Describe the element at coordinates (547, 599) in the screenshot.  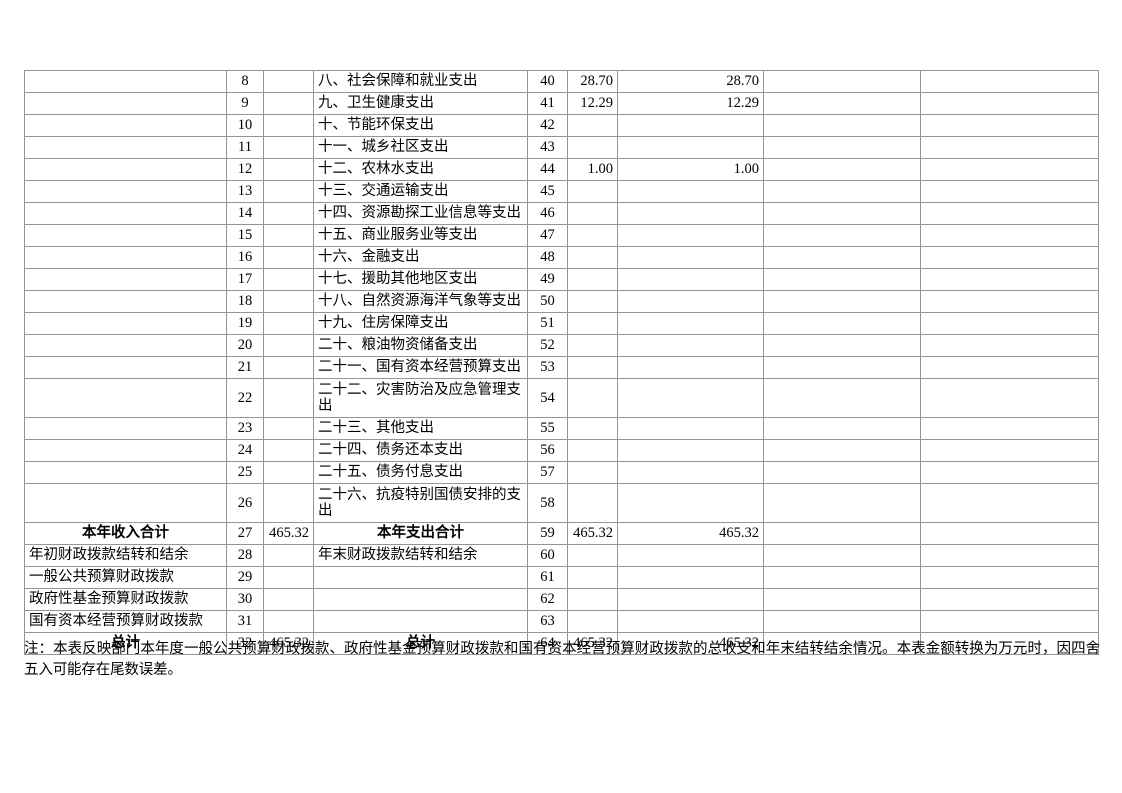
I see `expenditure-line-number: 62` at that location.